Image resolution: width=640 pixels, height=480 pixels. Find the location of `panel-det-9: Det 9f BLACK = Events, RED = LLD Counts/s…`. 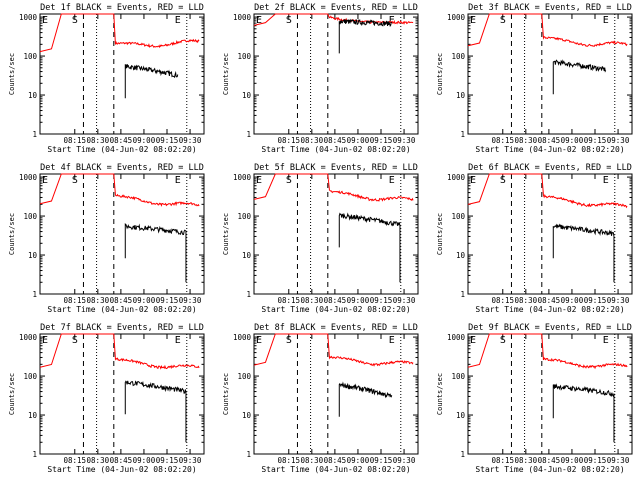

panel-det-9: Det 9f BLACK = Events, RED = LLD Counts/s… is located at coordinates (534, 398).